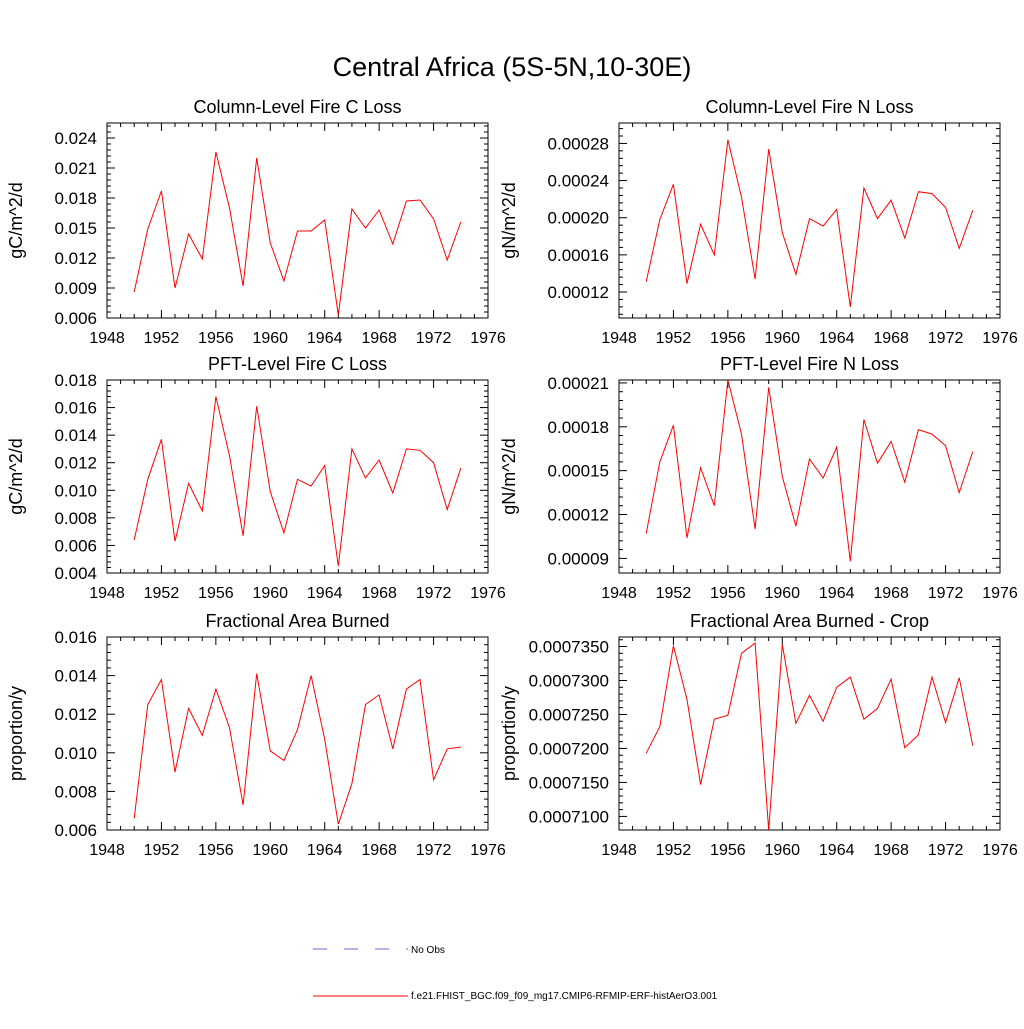  What do you see at coordinates (578, 218) in the screenshot?
I see `y-tick-label: 0.00020` at bounding box center [578, 218].